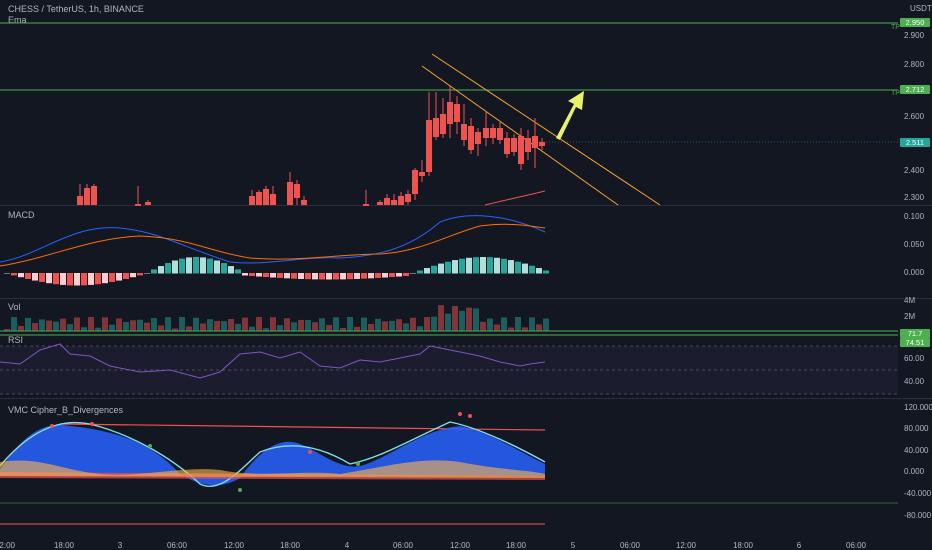  What do you see at coordinates (14, 307) in the screenshot?
I see `volume-label: Vol` at bounding box center [14, 307].